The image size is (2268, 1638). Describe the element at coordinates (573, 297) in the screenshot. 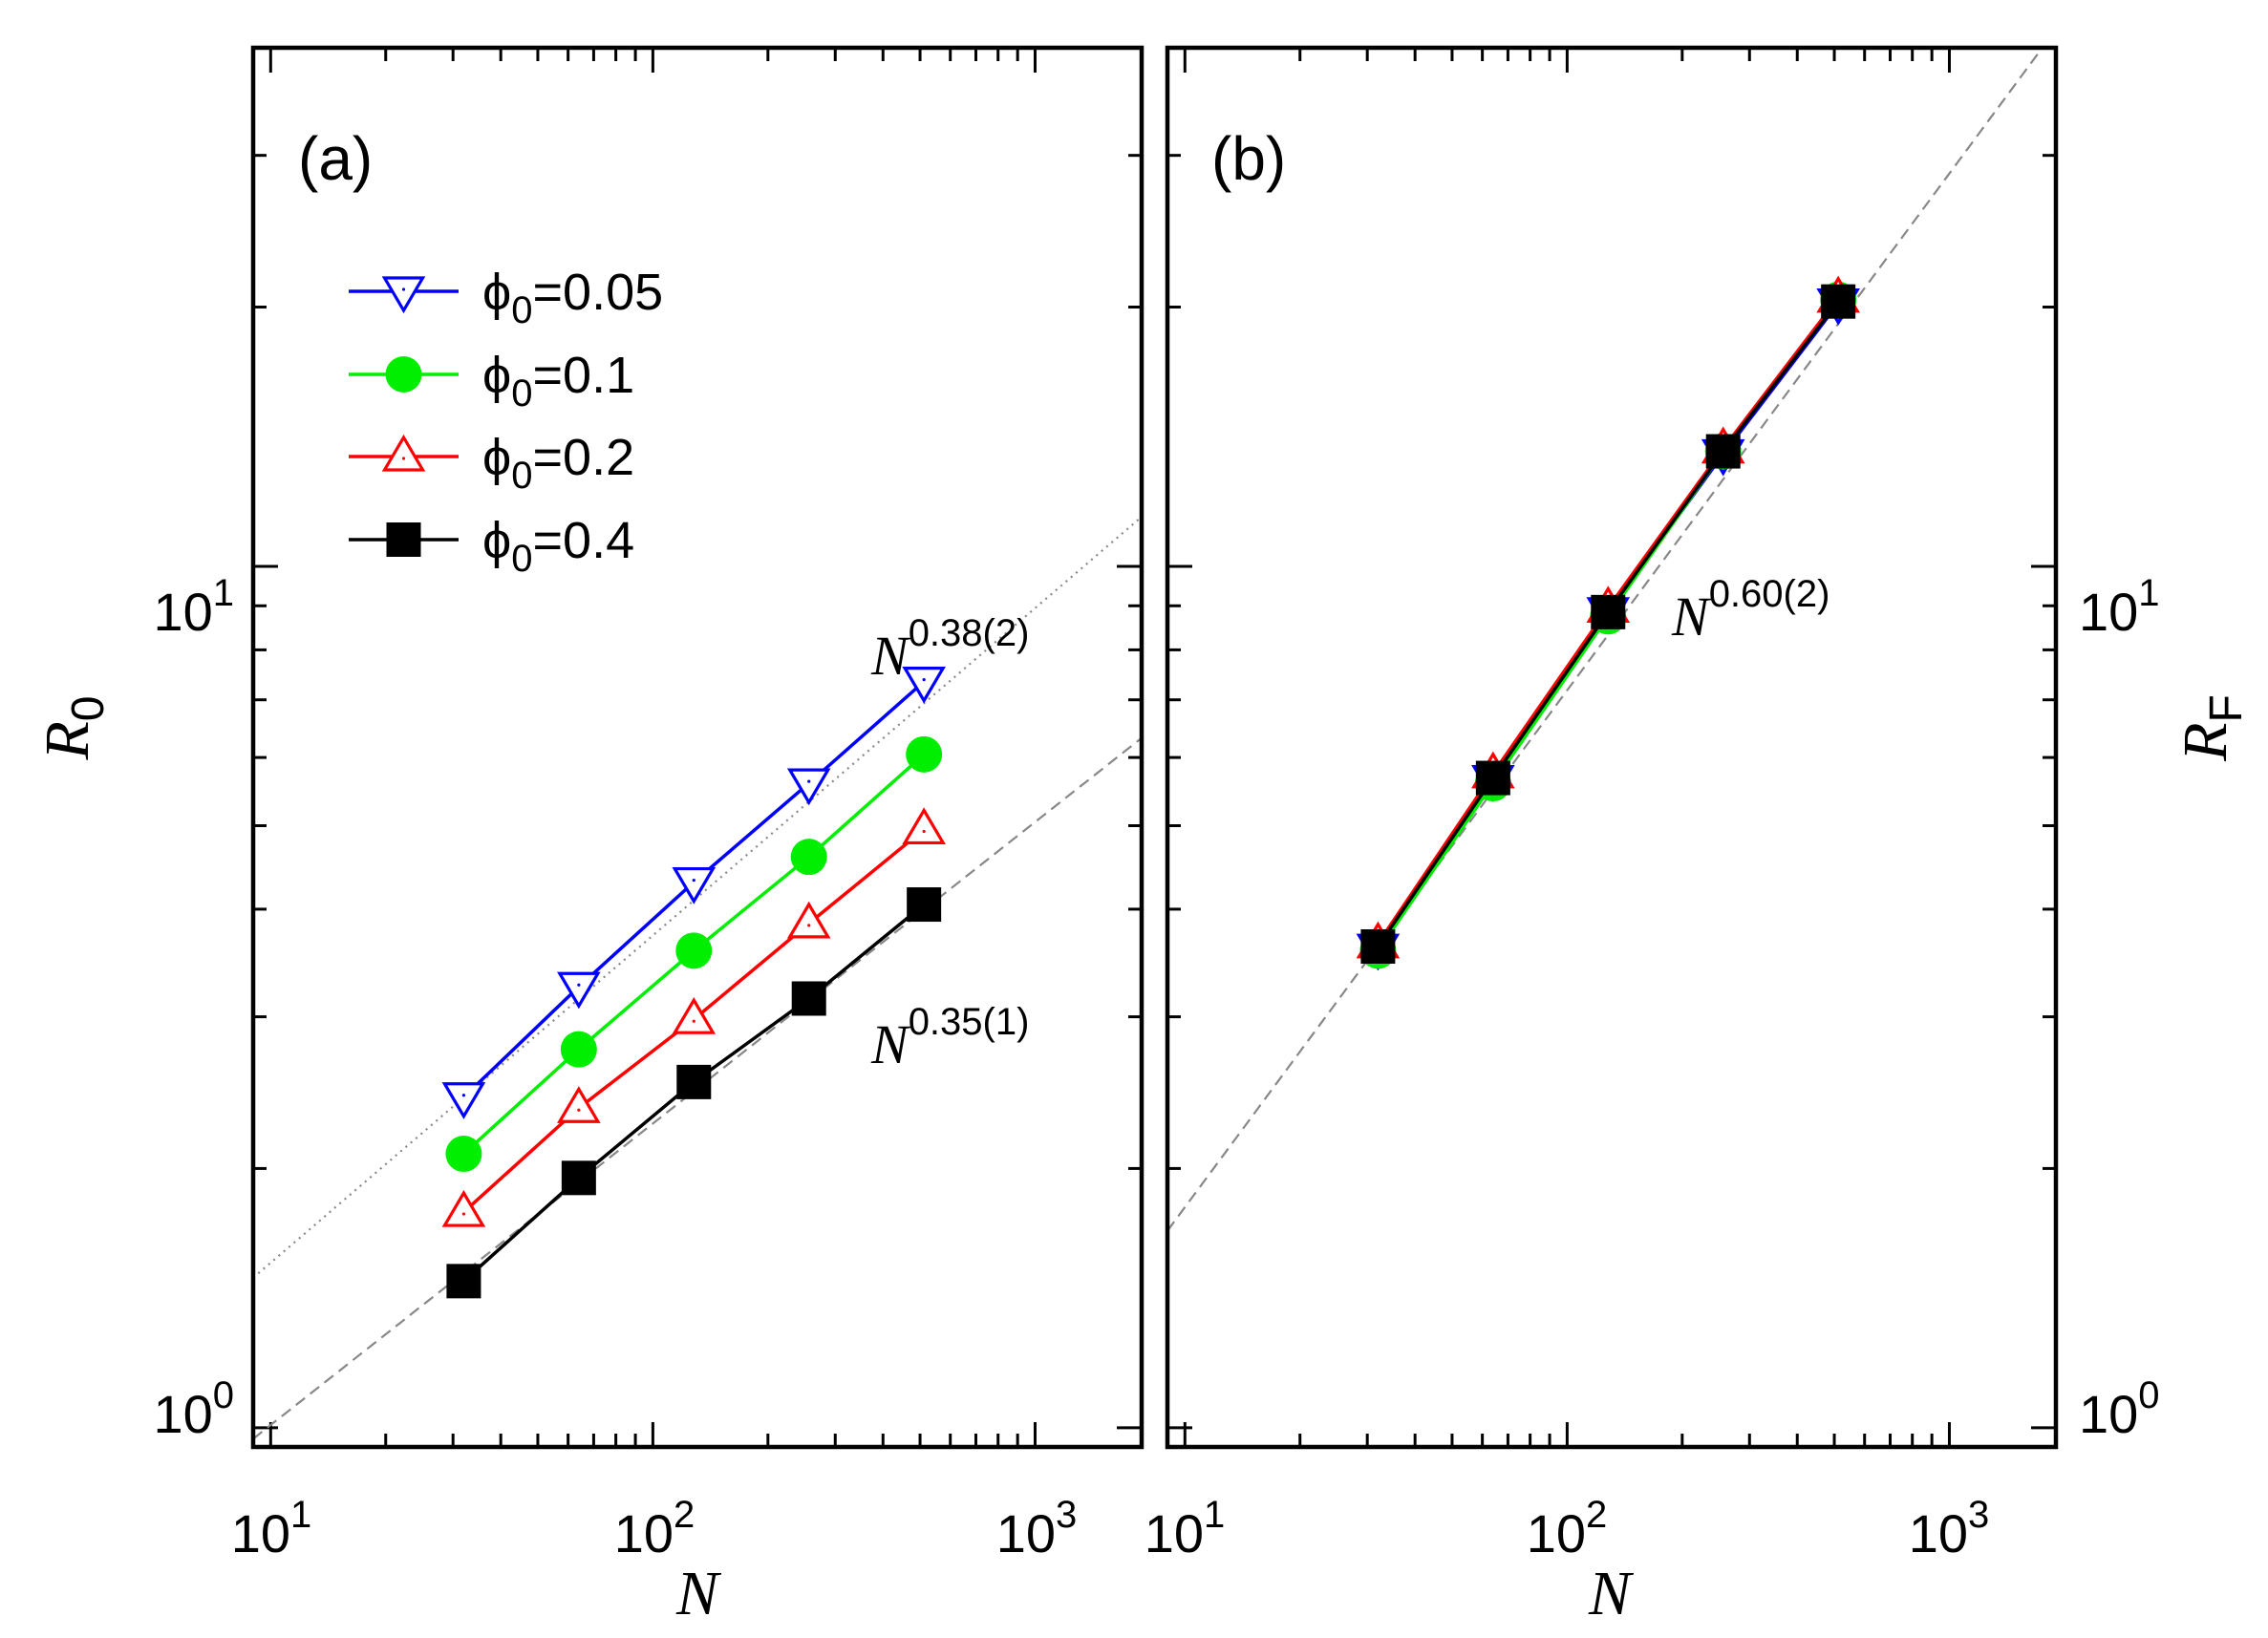

I see `legend-label: ϕ0=0.05` at that location.